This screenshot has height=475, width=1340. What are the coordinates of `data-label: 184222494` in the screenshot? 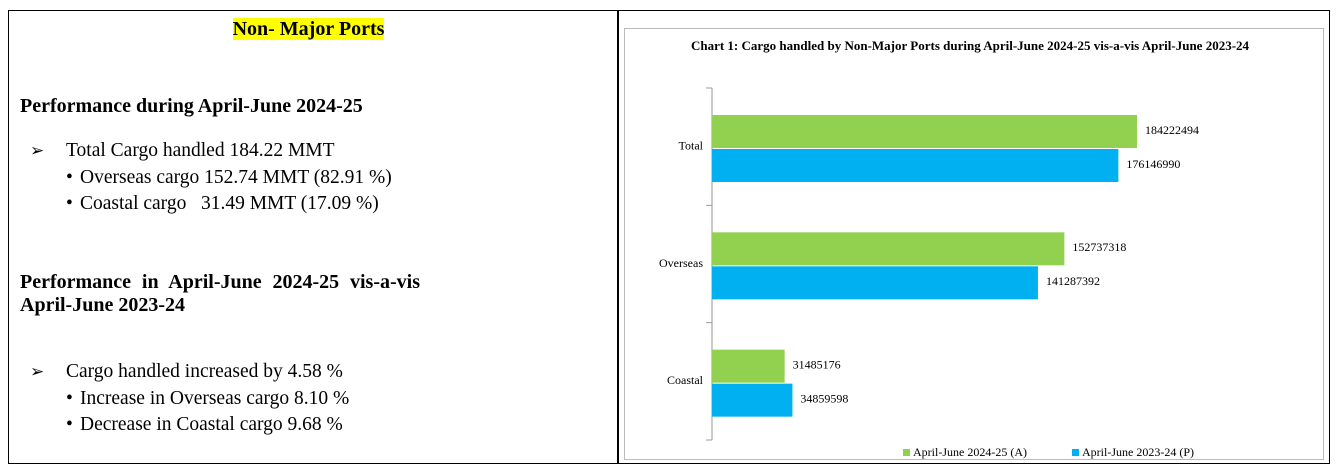 It's located at (1172, 130).